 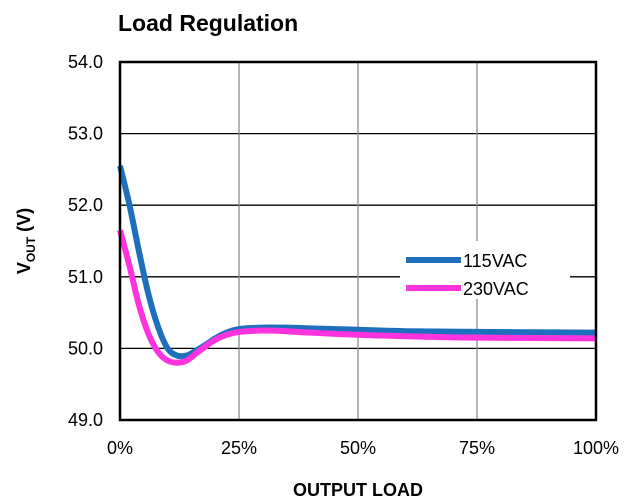 I want to click on y-tick-labels: 49.0 50.0 51.0 52.0 53.0 54.0, so click(x=85, y=241).